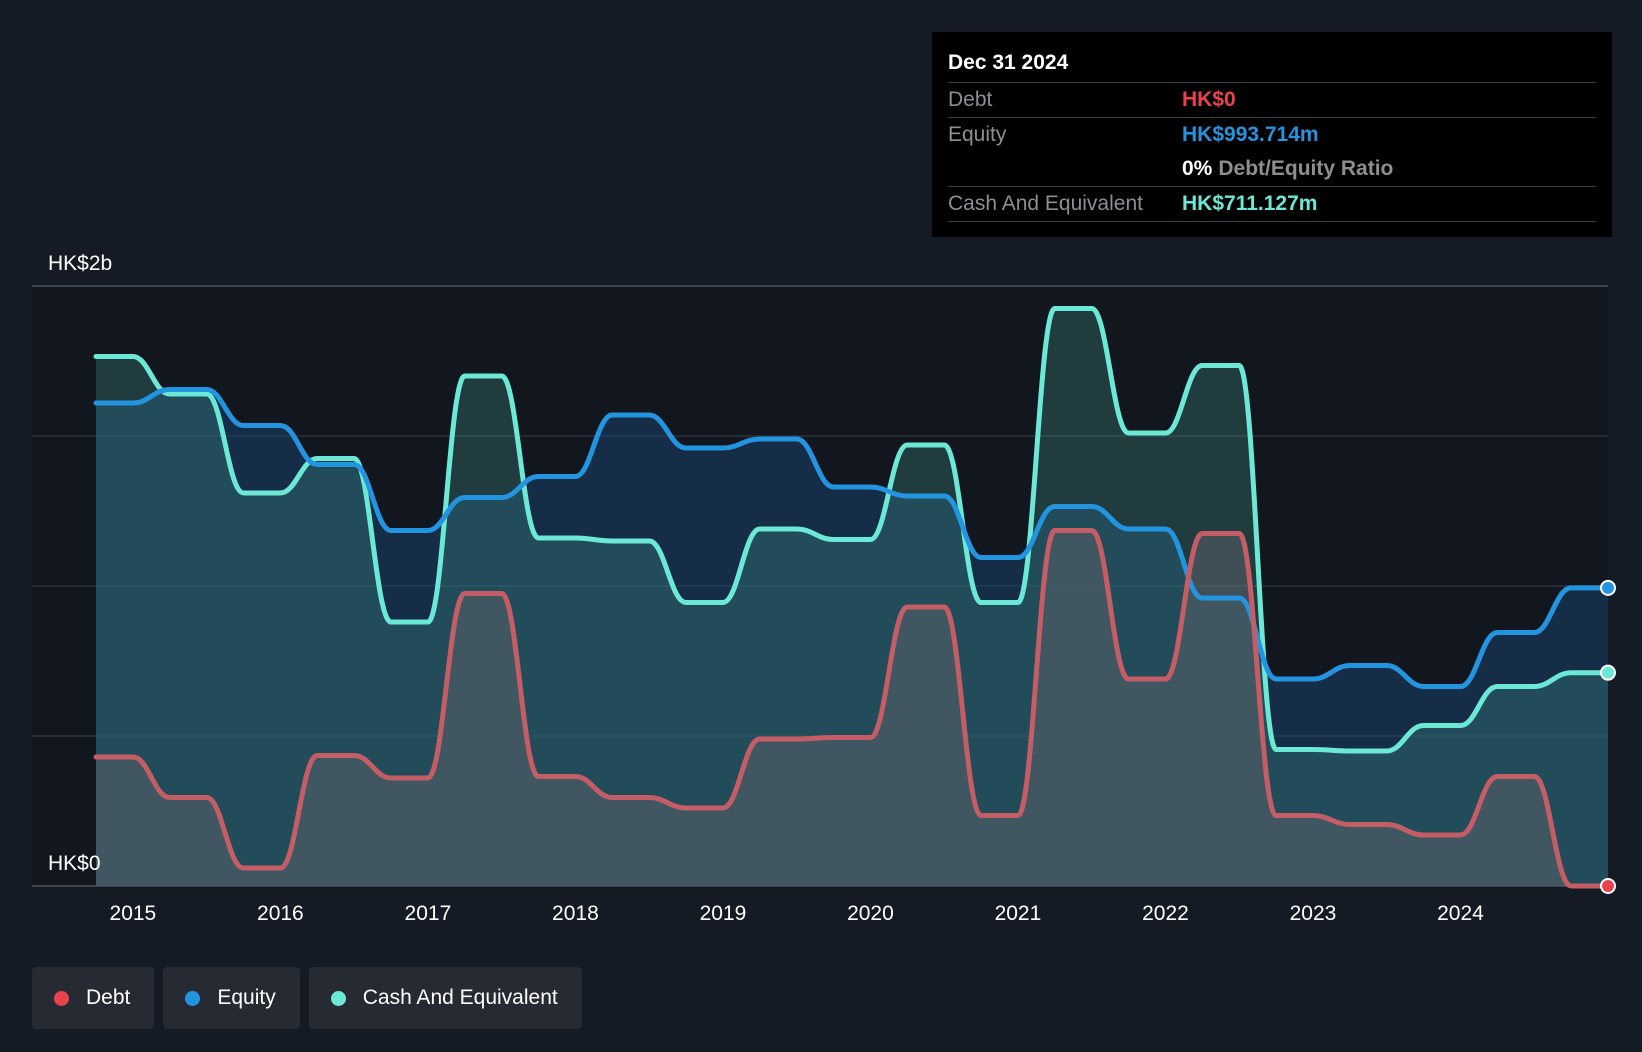 The width and height of the screenshot is (1642, 1052). I want to click on tooltip-equity-label: Equity, so click(977, 134).